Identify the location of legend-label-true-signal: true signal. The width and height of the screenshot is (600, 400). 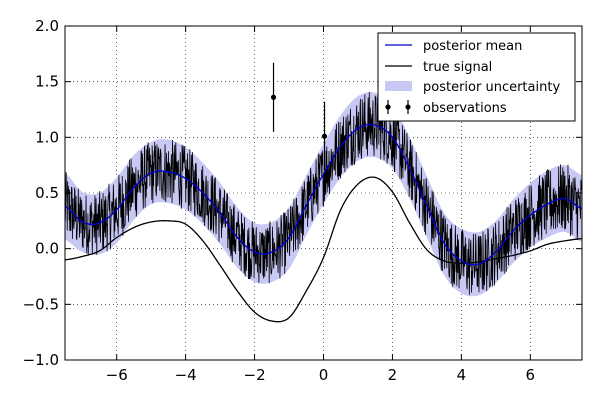
(457, 67).